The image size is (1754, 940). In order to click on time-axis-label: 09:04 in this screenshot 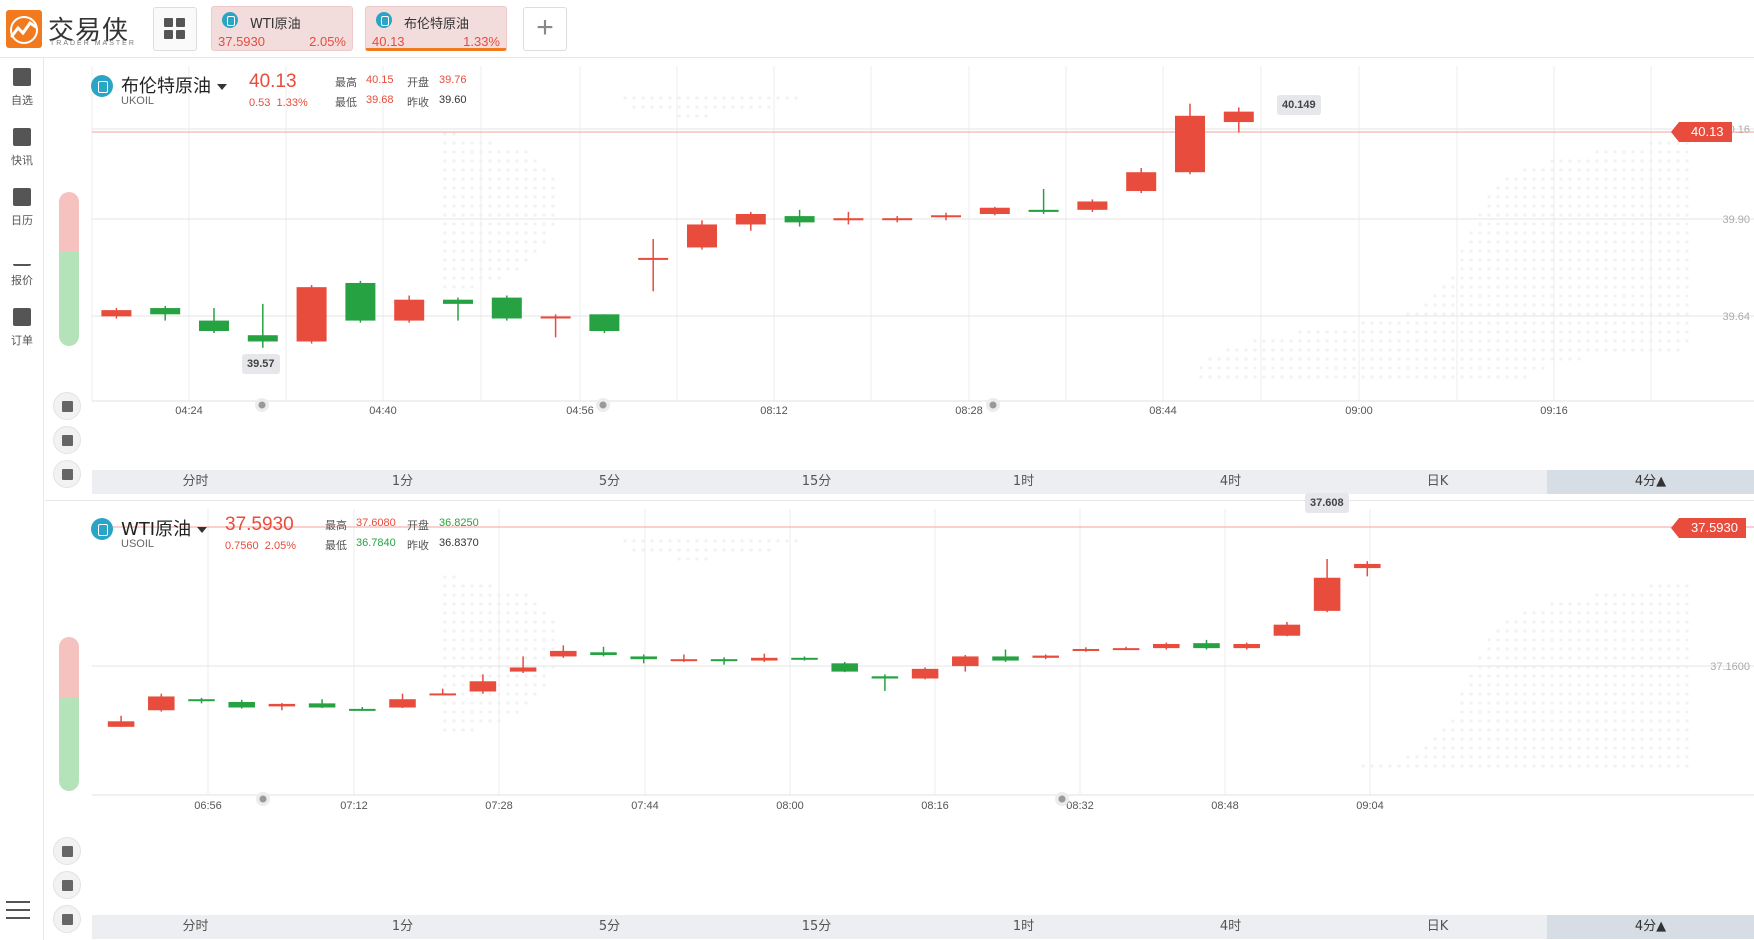, I will do `click(1370, 806)`.